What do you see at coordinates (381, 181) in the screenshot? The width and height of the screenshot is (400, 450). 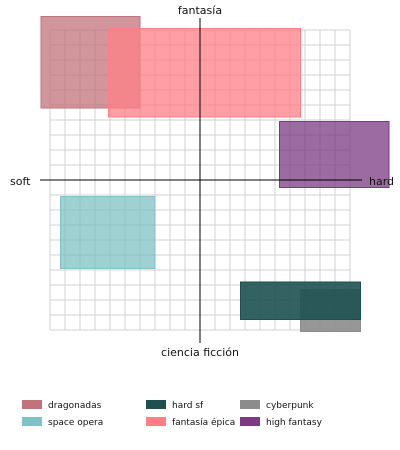 I see `axis-label-right: hard` at bounding box center [381, 181].